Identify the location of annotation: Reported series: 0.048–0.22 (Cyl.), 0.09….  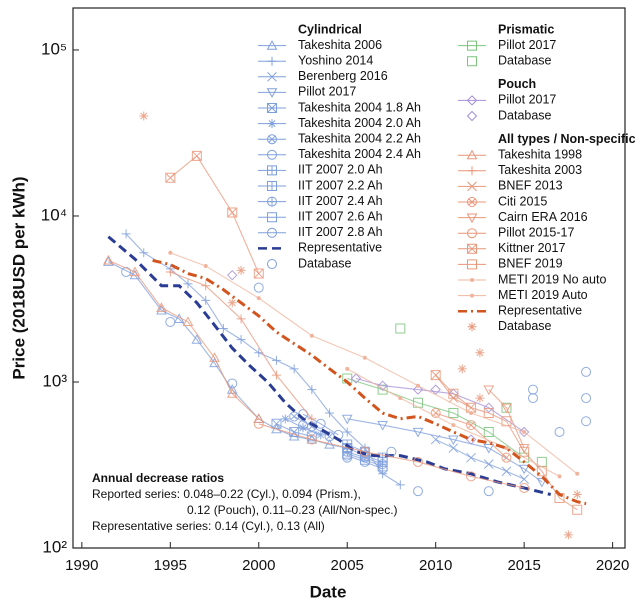
(226, 494).